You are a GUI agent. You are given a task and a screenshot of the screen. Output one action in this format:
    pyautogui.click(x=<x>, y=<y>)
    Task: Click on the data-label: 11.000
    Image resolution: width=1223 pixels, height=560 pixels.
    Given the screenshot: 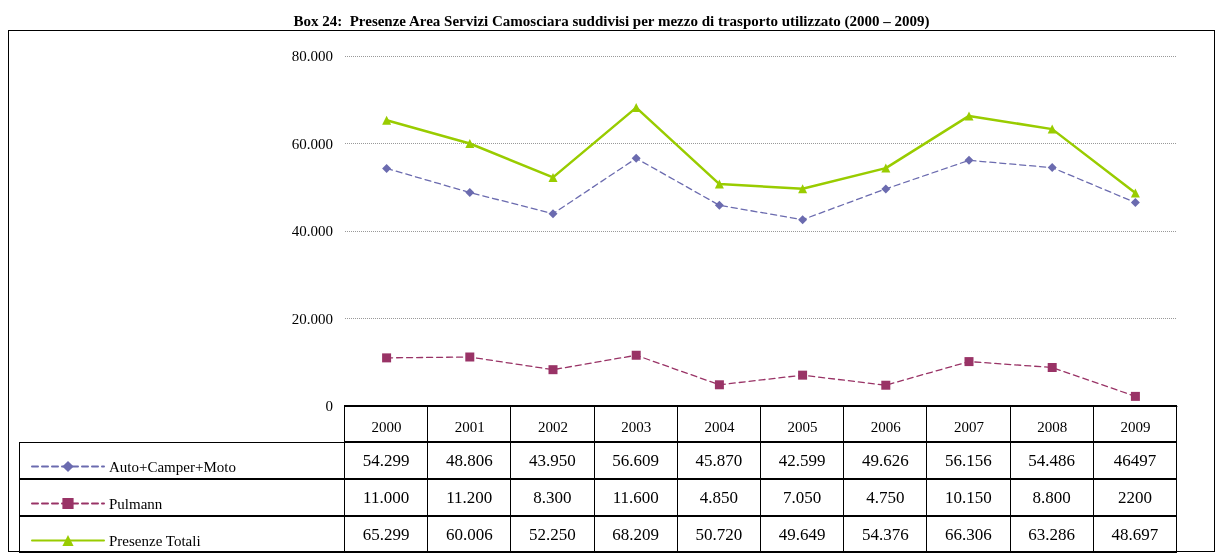 What is the action you would take?
    pyautogui.click(x=386, y=497)
    